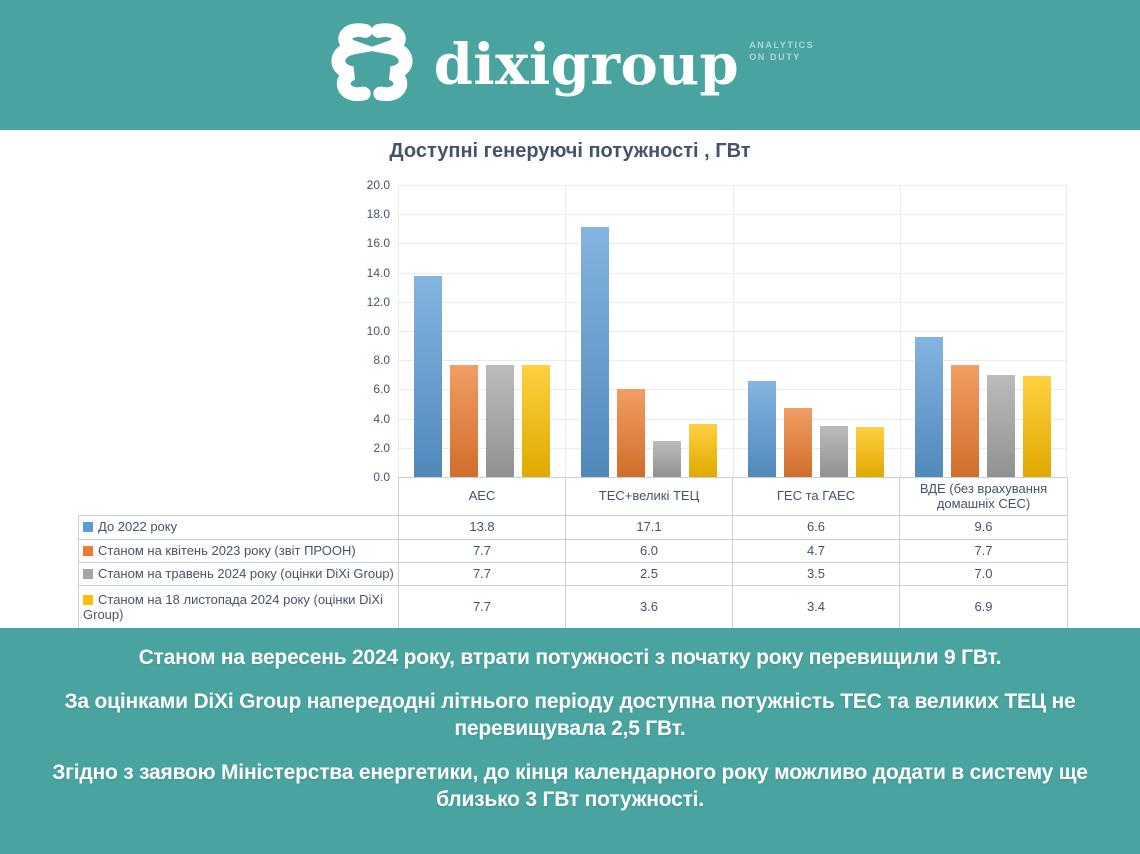 The height and width of the screenshot is (854, 1140). I want to click on value-cell: 13.8, so click(482, 527).